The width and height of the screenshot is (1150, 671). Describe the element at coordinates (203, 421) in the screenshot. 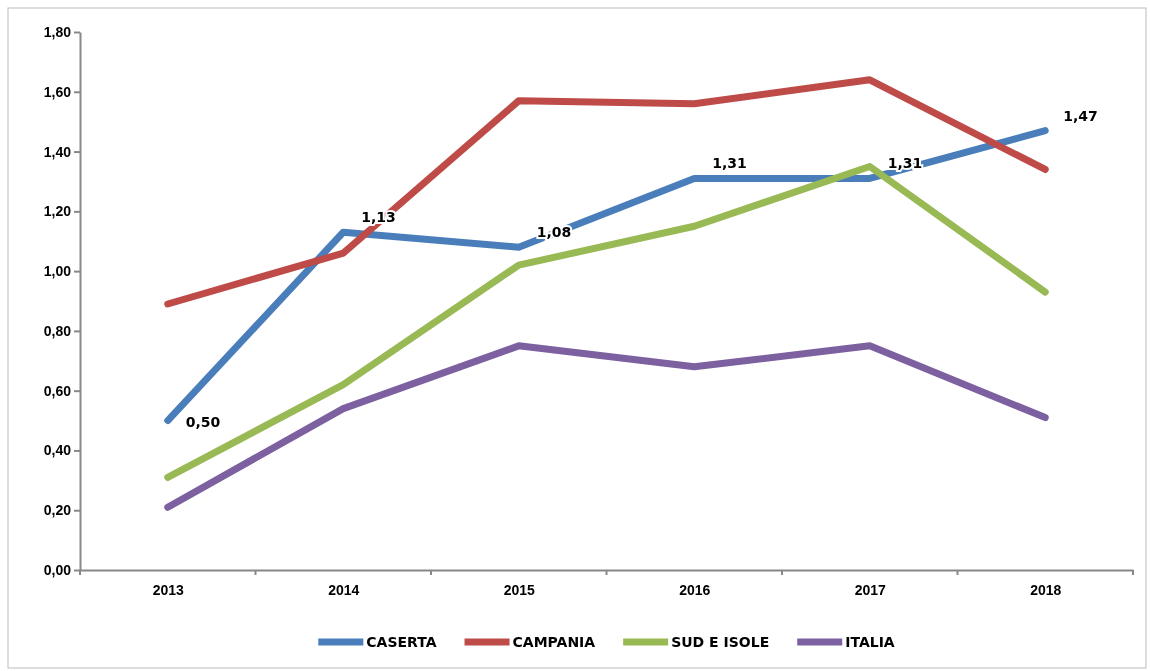

I see `data-label: 0,50` at that location.